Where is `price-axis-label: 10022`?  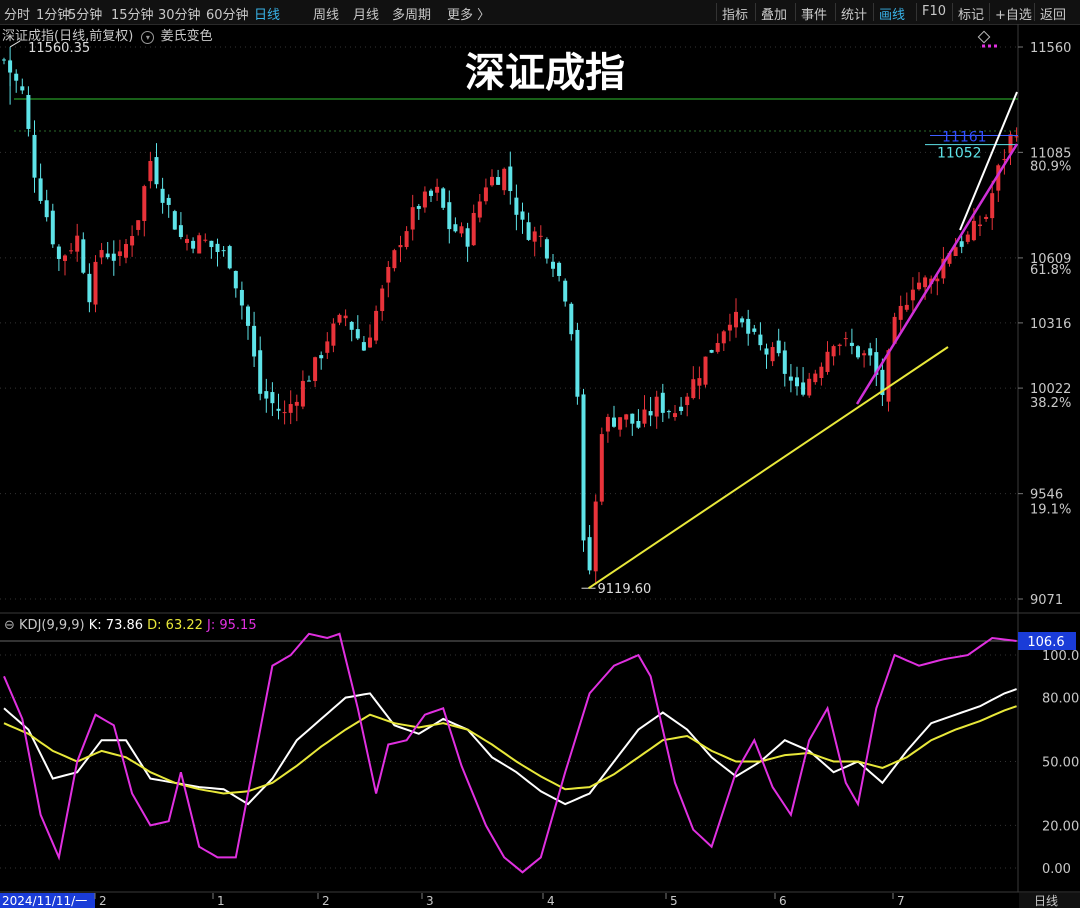 price-axis-label: 10022 is located at coordinates (1050, 389).